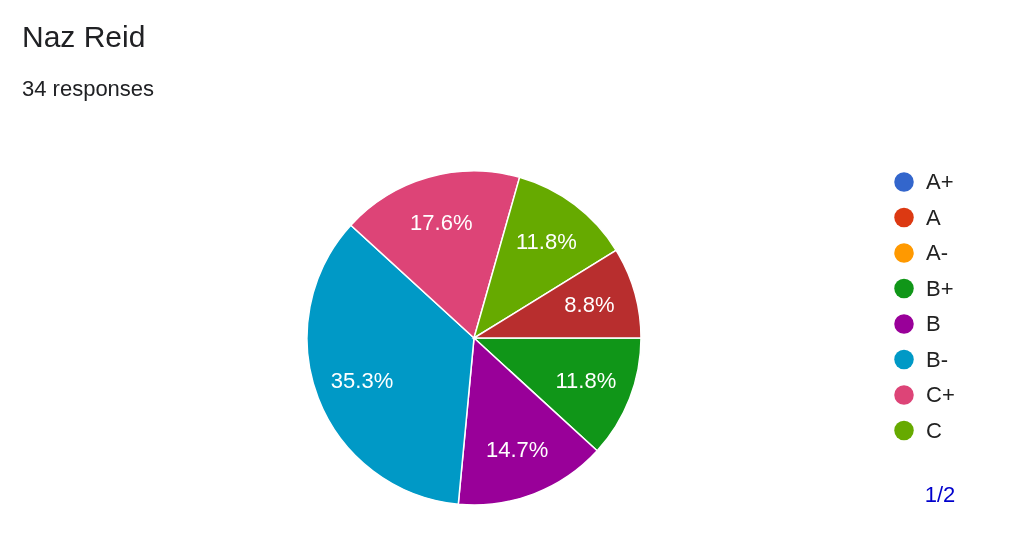  I want to click on legend-label: B-, so click(937, 359).